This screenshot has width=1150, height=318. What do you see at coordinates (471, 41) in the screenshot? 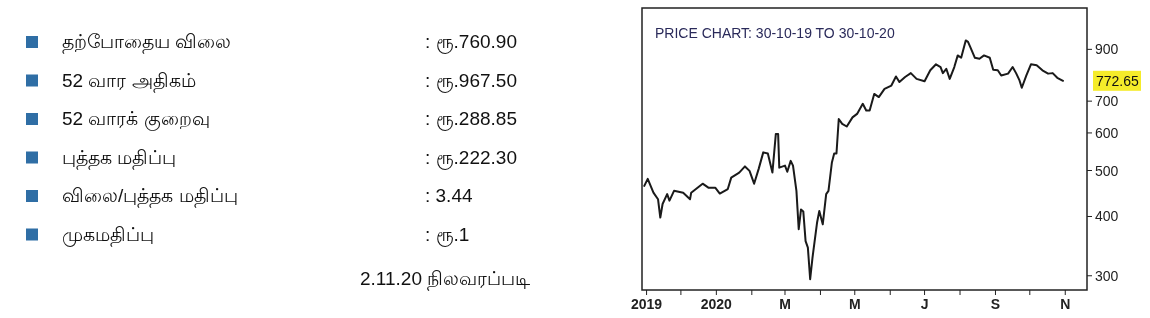
I see `text: : ரூ.760.90` at bounding box center [471, 41].